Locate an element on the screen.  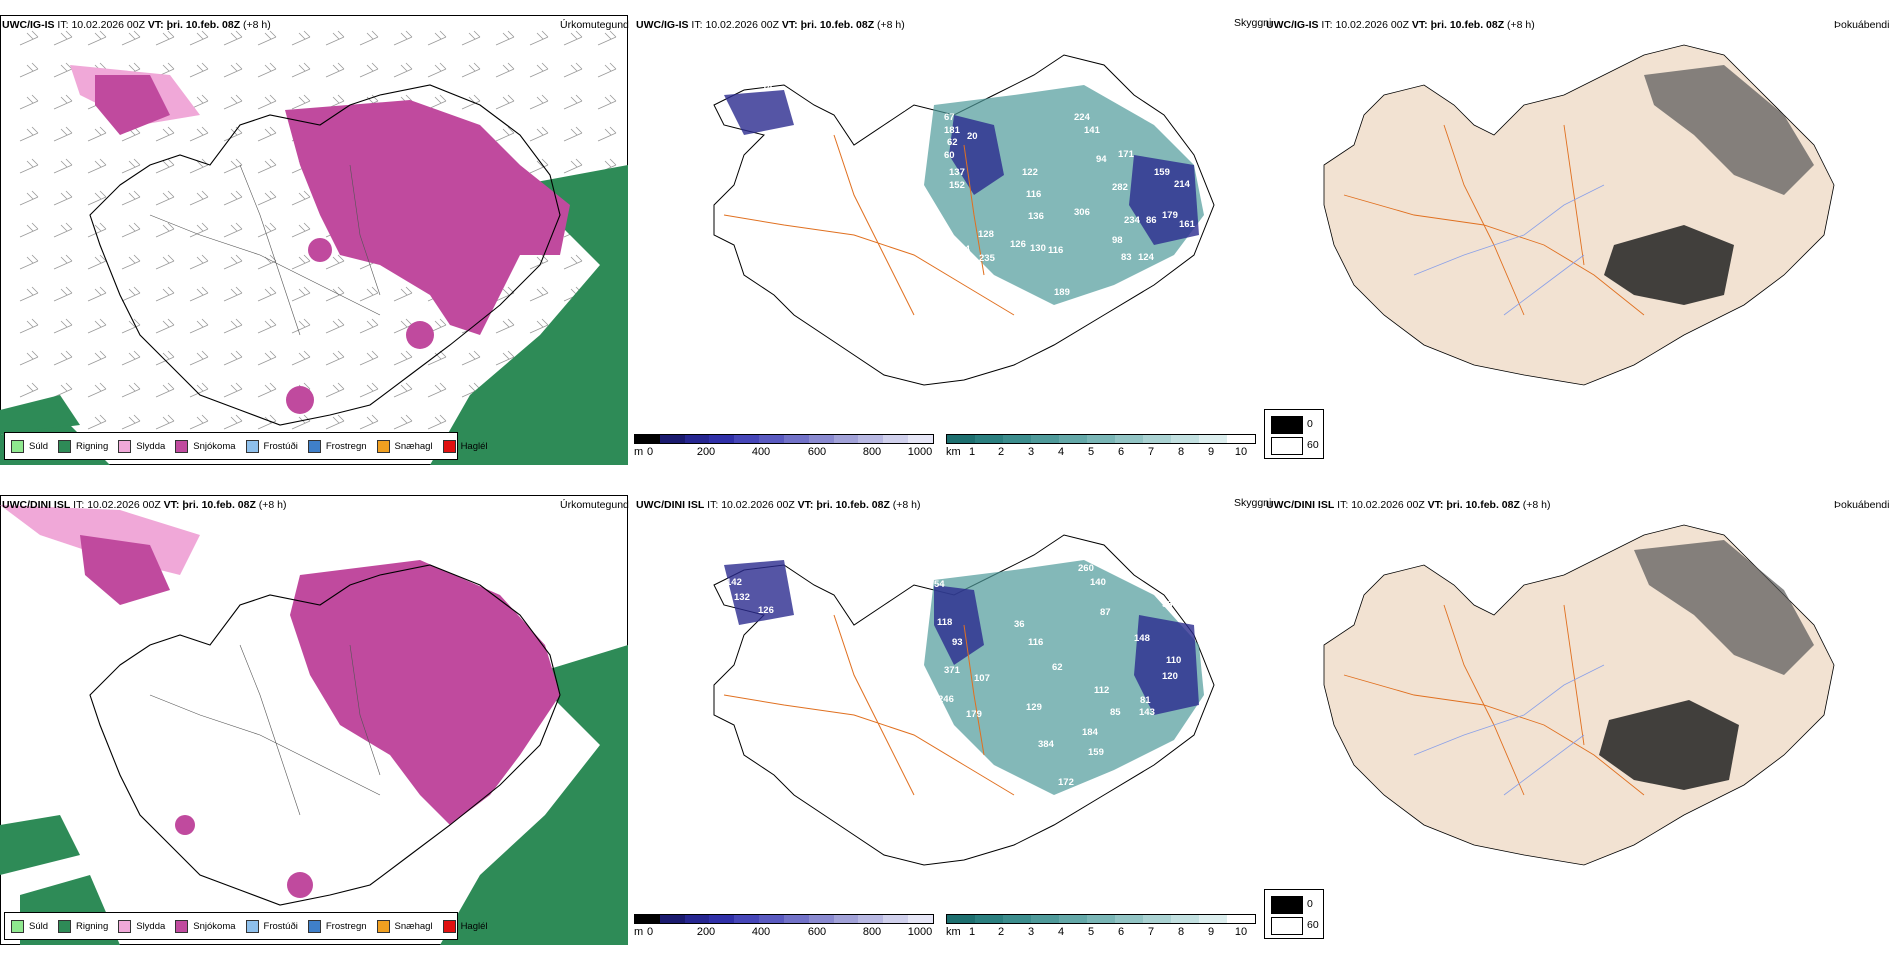
legend-item-frostregn: Frostregn is located at coordinates (337, 926).